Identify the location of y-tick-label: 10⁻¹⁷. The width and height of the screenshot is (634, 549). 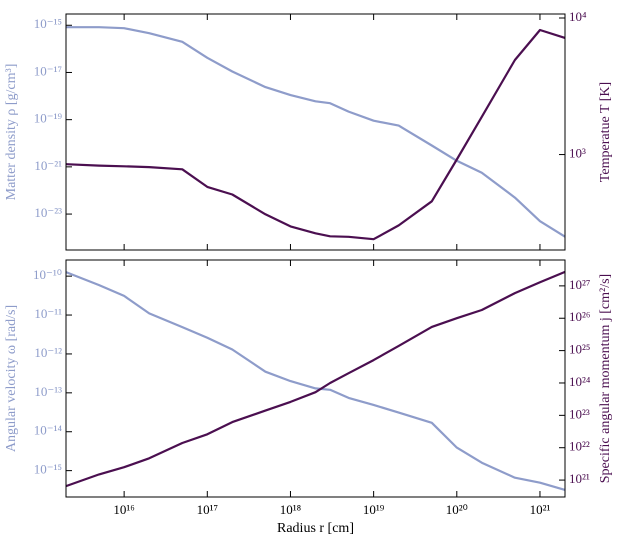
(48, 70).